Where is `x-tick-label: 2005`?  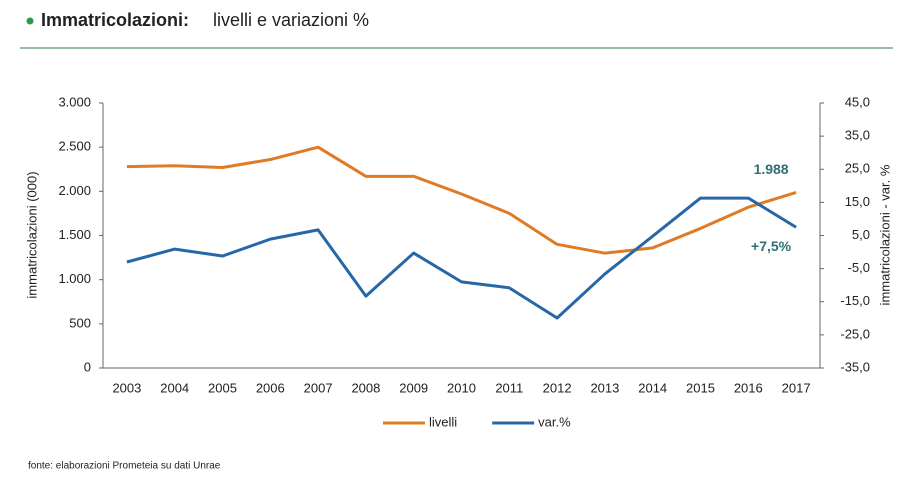
x-tick-label: 2005 is located at coordinates (222, 387).